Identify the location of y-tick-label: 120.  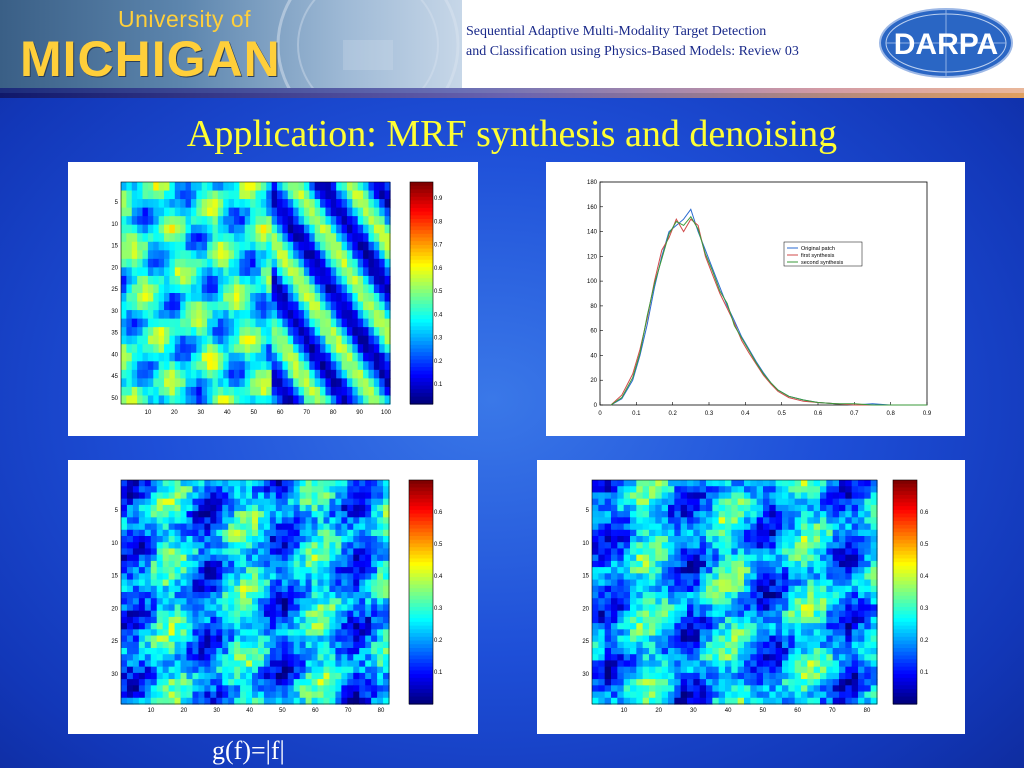
(592, 257).